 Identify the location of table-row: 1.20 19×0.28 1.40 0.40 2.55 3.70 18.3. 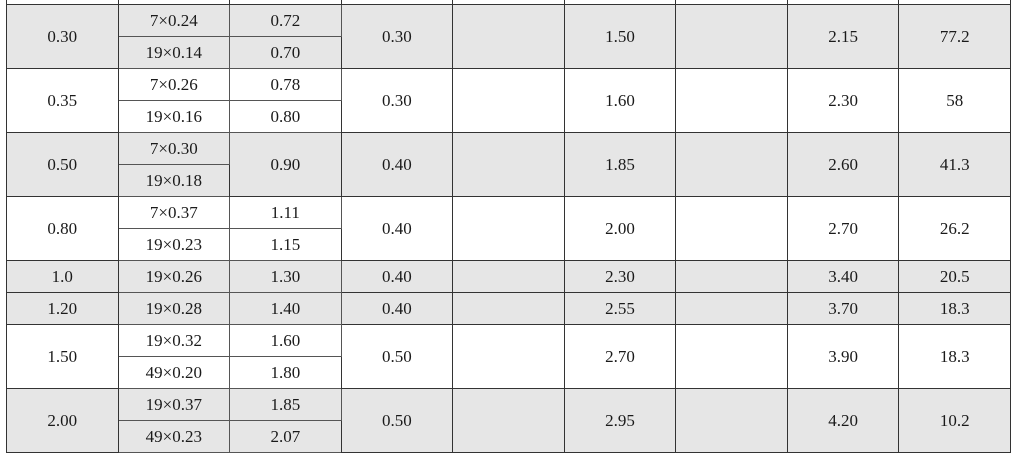
(508, 308).